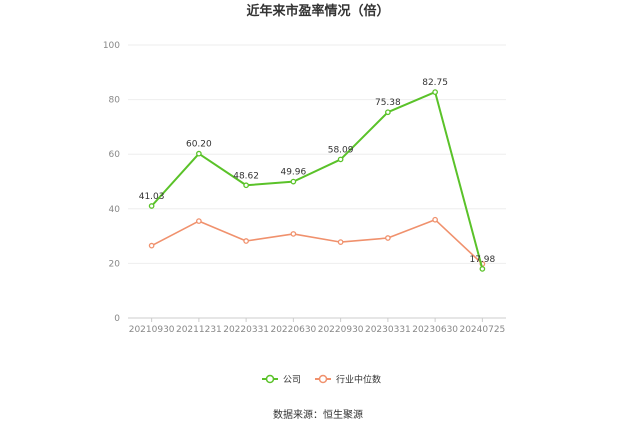  What do you see at coordinates (292, 380) in the screenshot?
I see `legend-label: 公司` at bounding box center [292, 380].